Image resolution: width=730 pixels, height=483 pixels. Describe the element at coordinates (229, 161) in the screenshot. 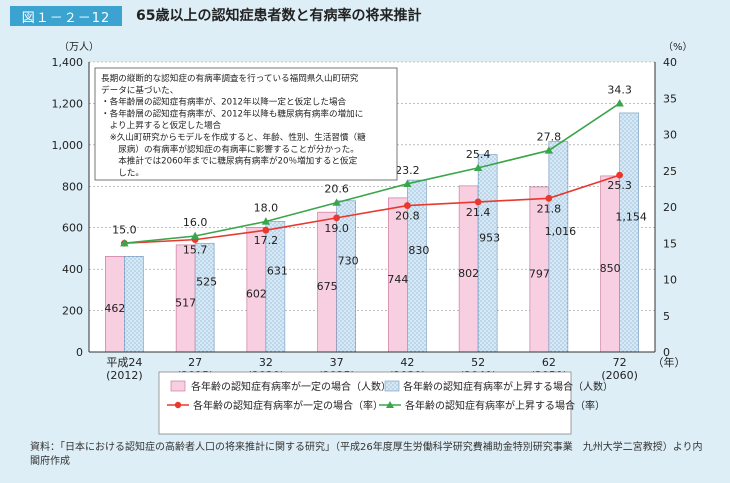

I see `note-line: 本推計では2060年までに糖尿病有病率が20％増加すると仮定` at that location.